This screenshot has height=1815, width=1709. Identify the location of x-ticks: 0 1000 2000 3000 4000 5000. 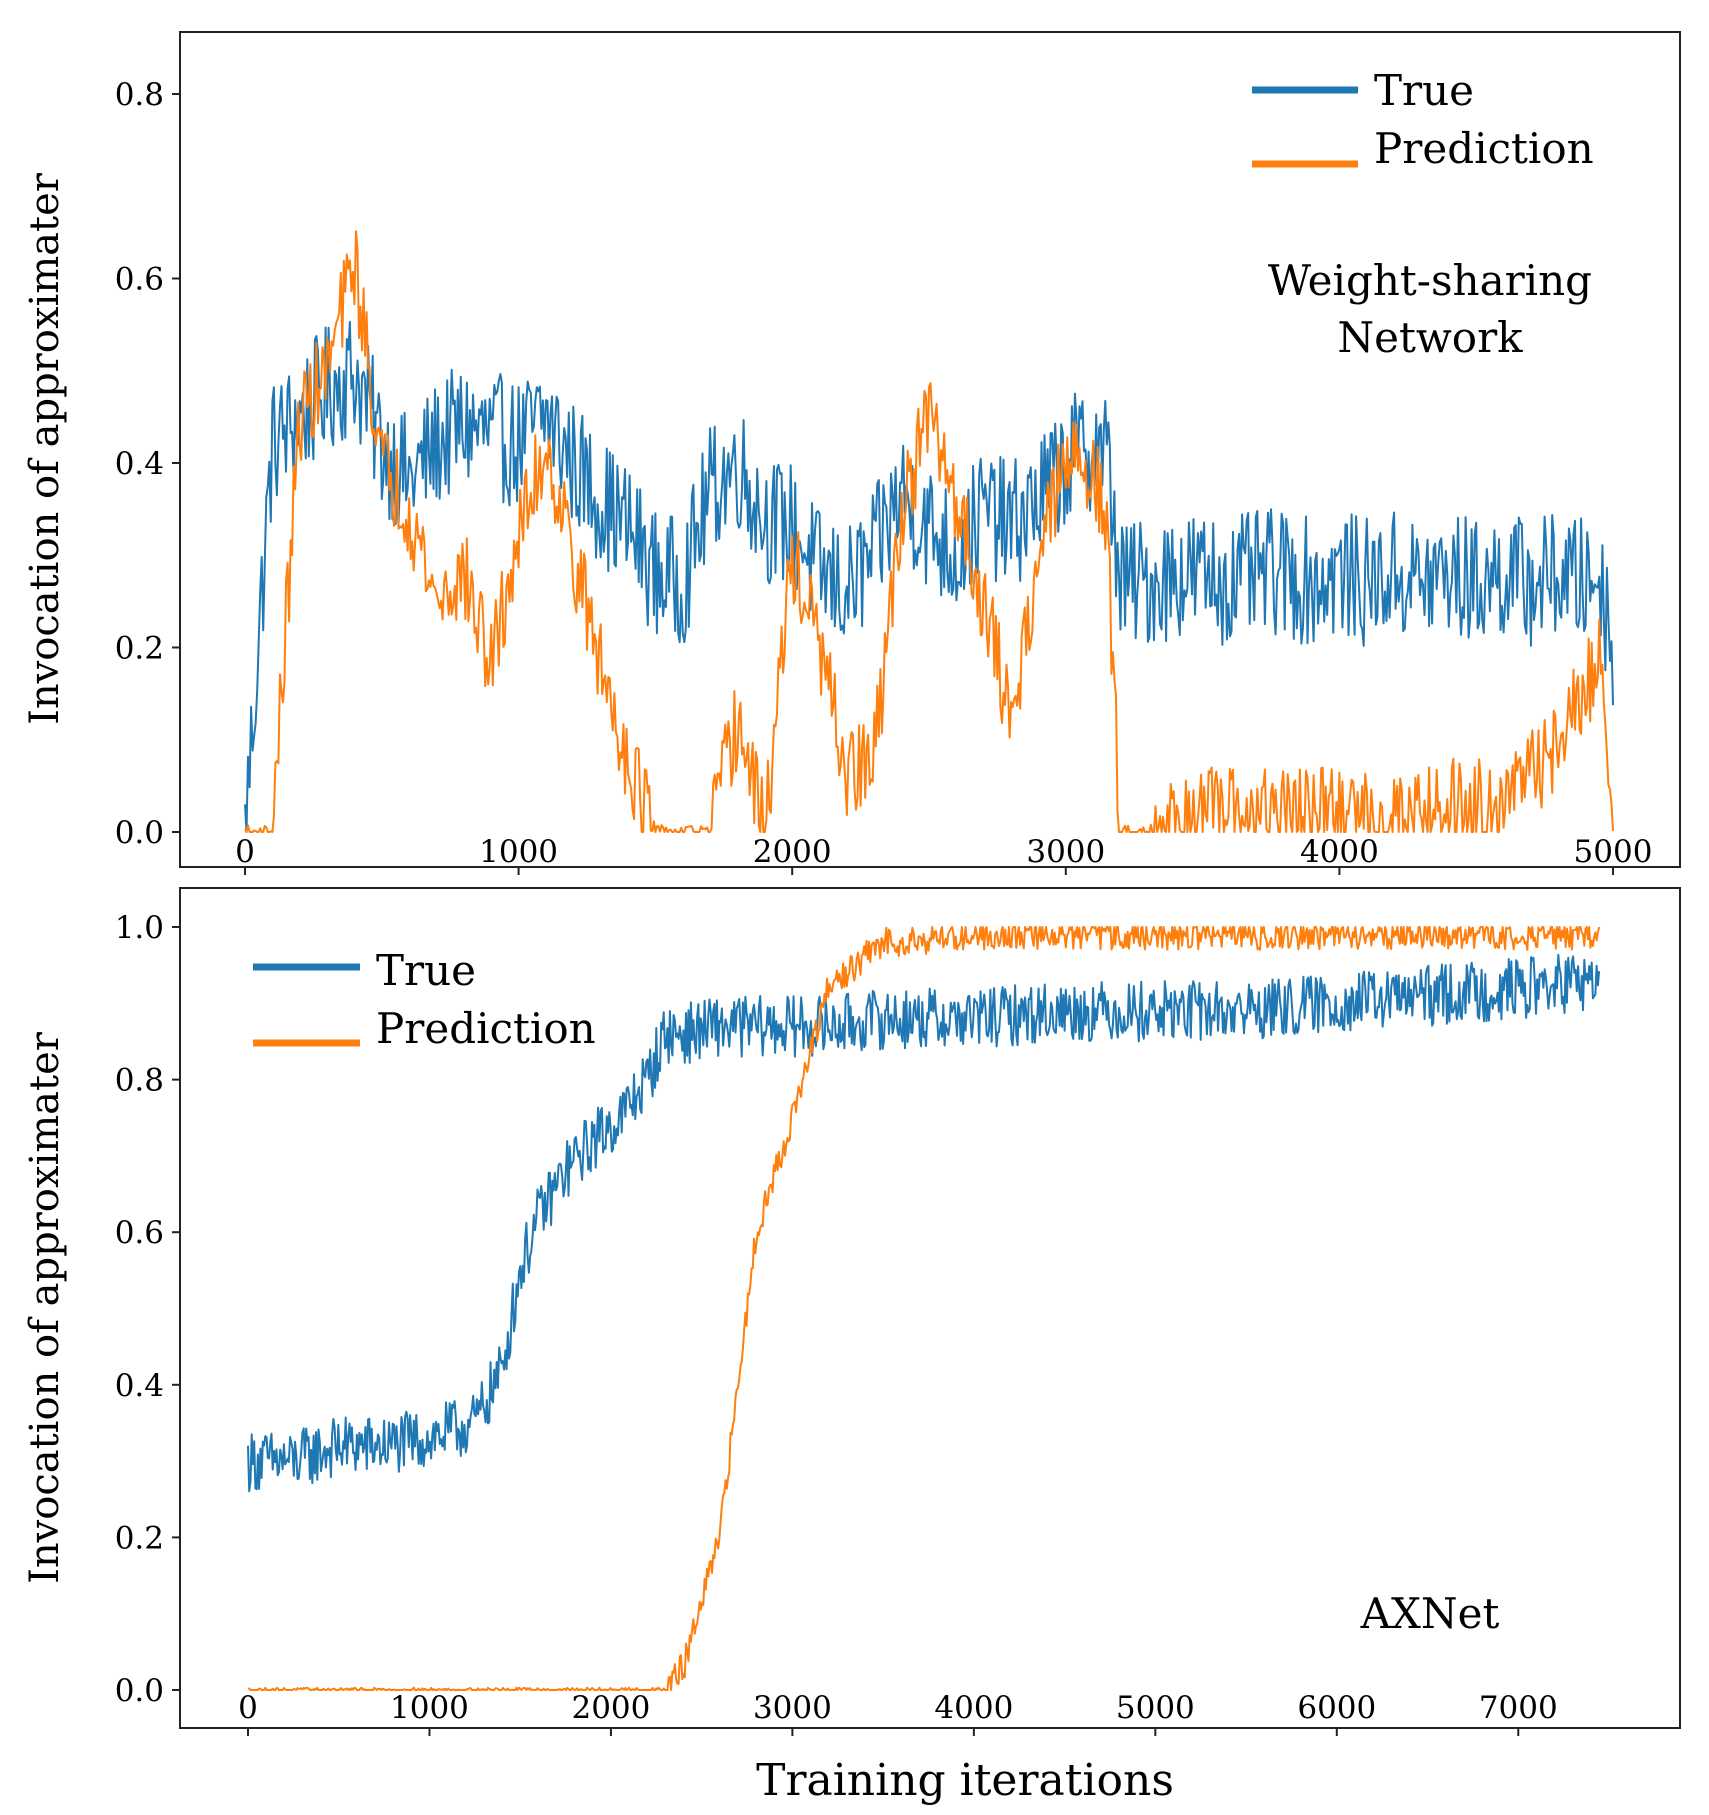
(943, 854).